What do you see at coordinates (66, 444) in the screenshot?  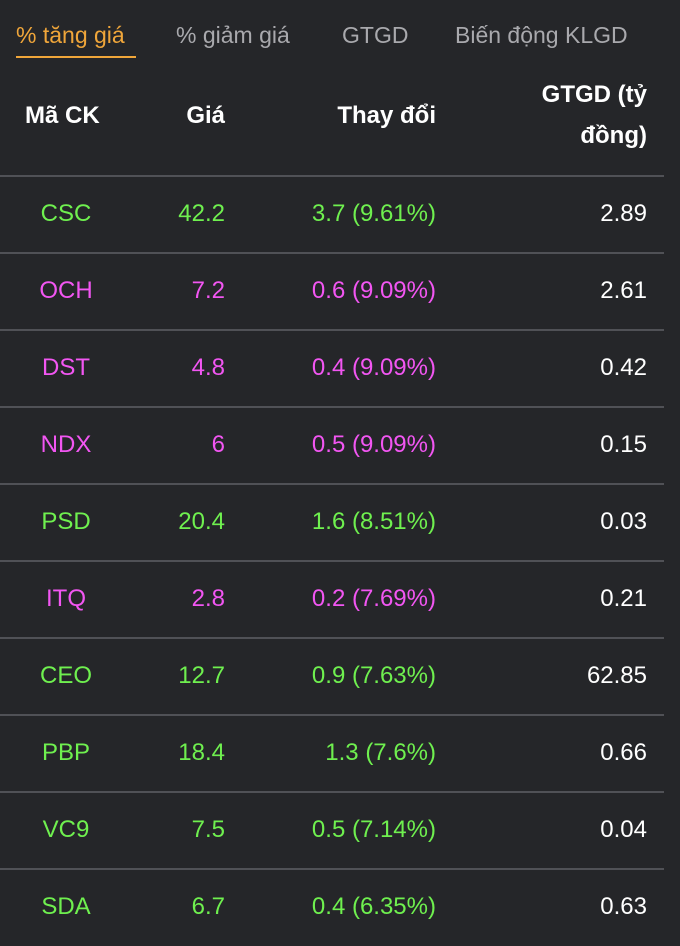 I see `stock-code: NDX` at bounding box center [66, 444].